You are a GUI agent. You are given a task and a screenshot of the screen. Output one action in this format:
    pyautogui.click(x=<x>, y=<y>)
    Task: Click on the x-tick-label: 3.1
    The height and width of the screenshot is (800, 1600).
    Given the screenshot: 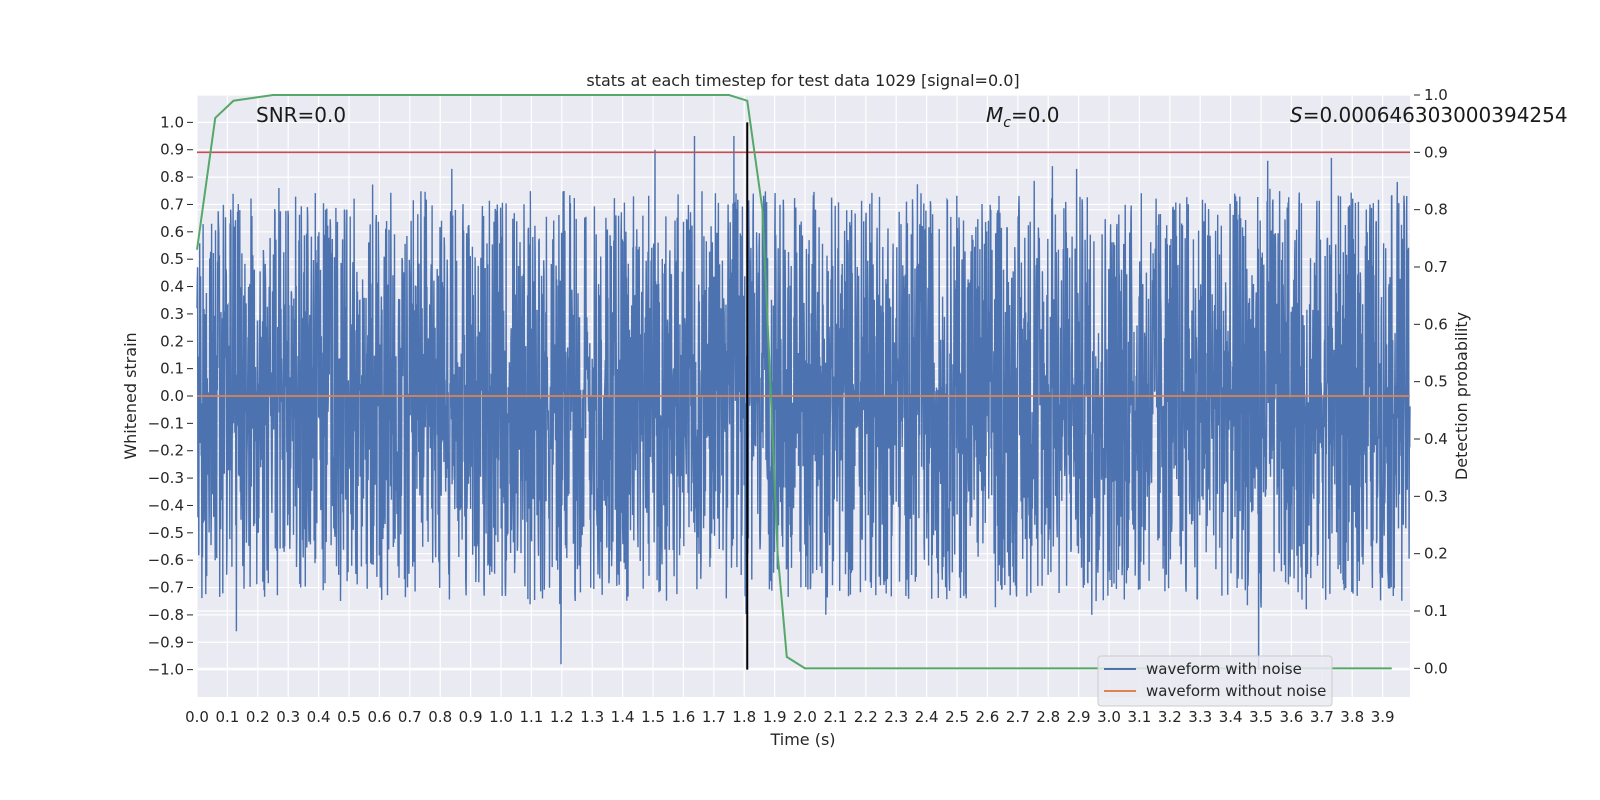 What is the action you would take?
    pyautogui.click(x=1140, y=717)
    